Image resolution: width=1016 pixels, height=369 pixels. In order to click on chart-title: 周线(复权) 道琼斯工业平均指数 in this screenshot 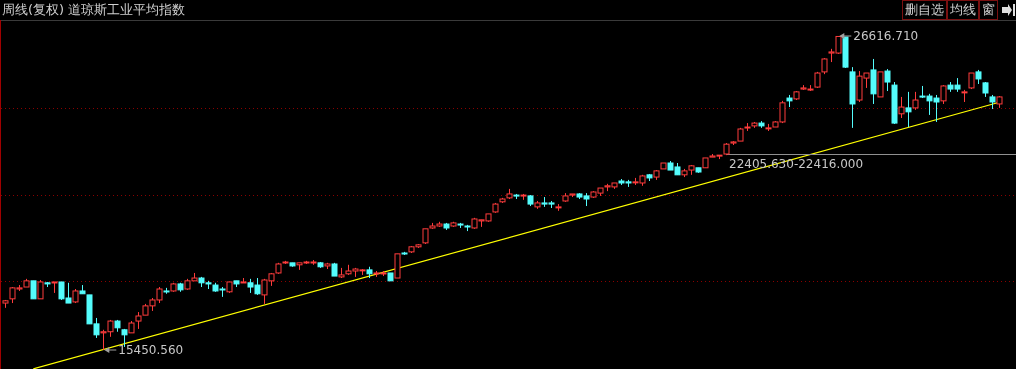, I will do `click(94, 9)`.